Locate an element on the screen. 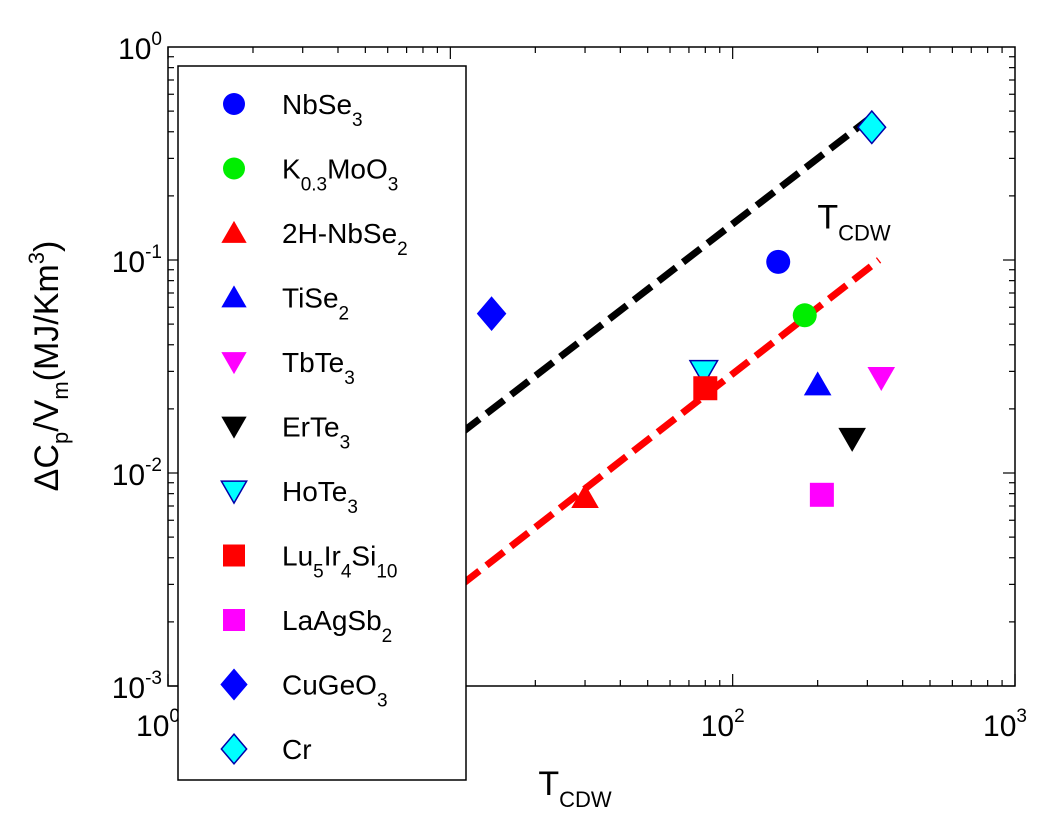  legend-label-lu5ir4si10: Lu5Ir4Si10 is located at coordinates (339, 562).